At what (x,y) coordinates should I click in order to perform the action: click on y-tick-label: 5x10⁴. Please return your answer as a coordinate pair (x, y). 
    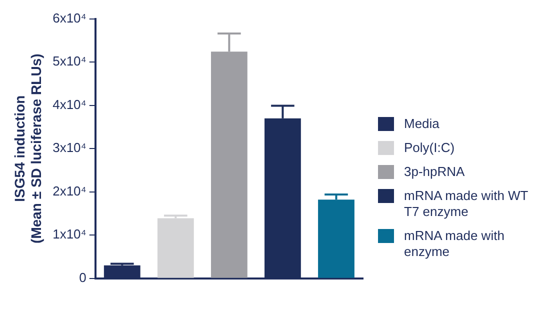
    Looking at the image, I should click on (69, 61).